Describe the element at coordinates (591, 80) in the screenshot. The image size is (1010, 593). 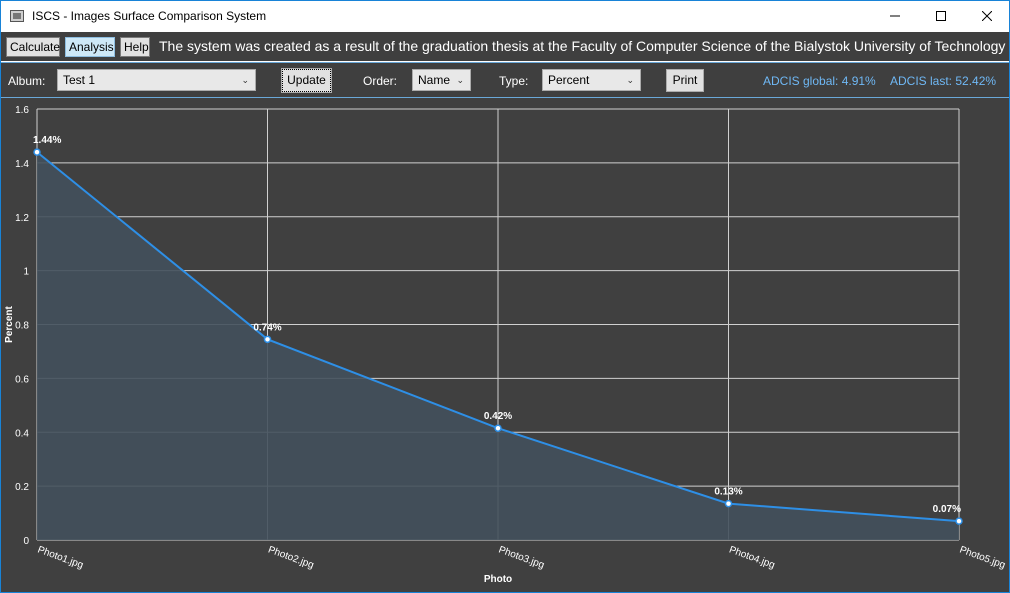
I see `type-select: Percent ⌄` at that location.